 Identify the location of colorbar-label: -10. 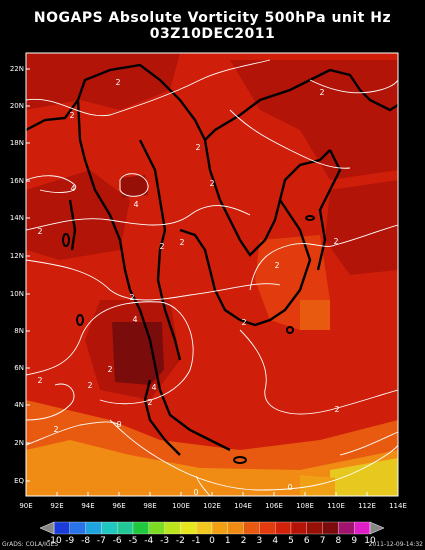
(54, 541).